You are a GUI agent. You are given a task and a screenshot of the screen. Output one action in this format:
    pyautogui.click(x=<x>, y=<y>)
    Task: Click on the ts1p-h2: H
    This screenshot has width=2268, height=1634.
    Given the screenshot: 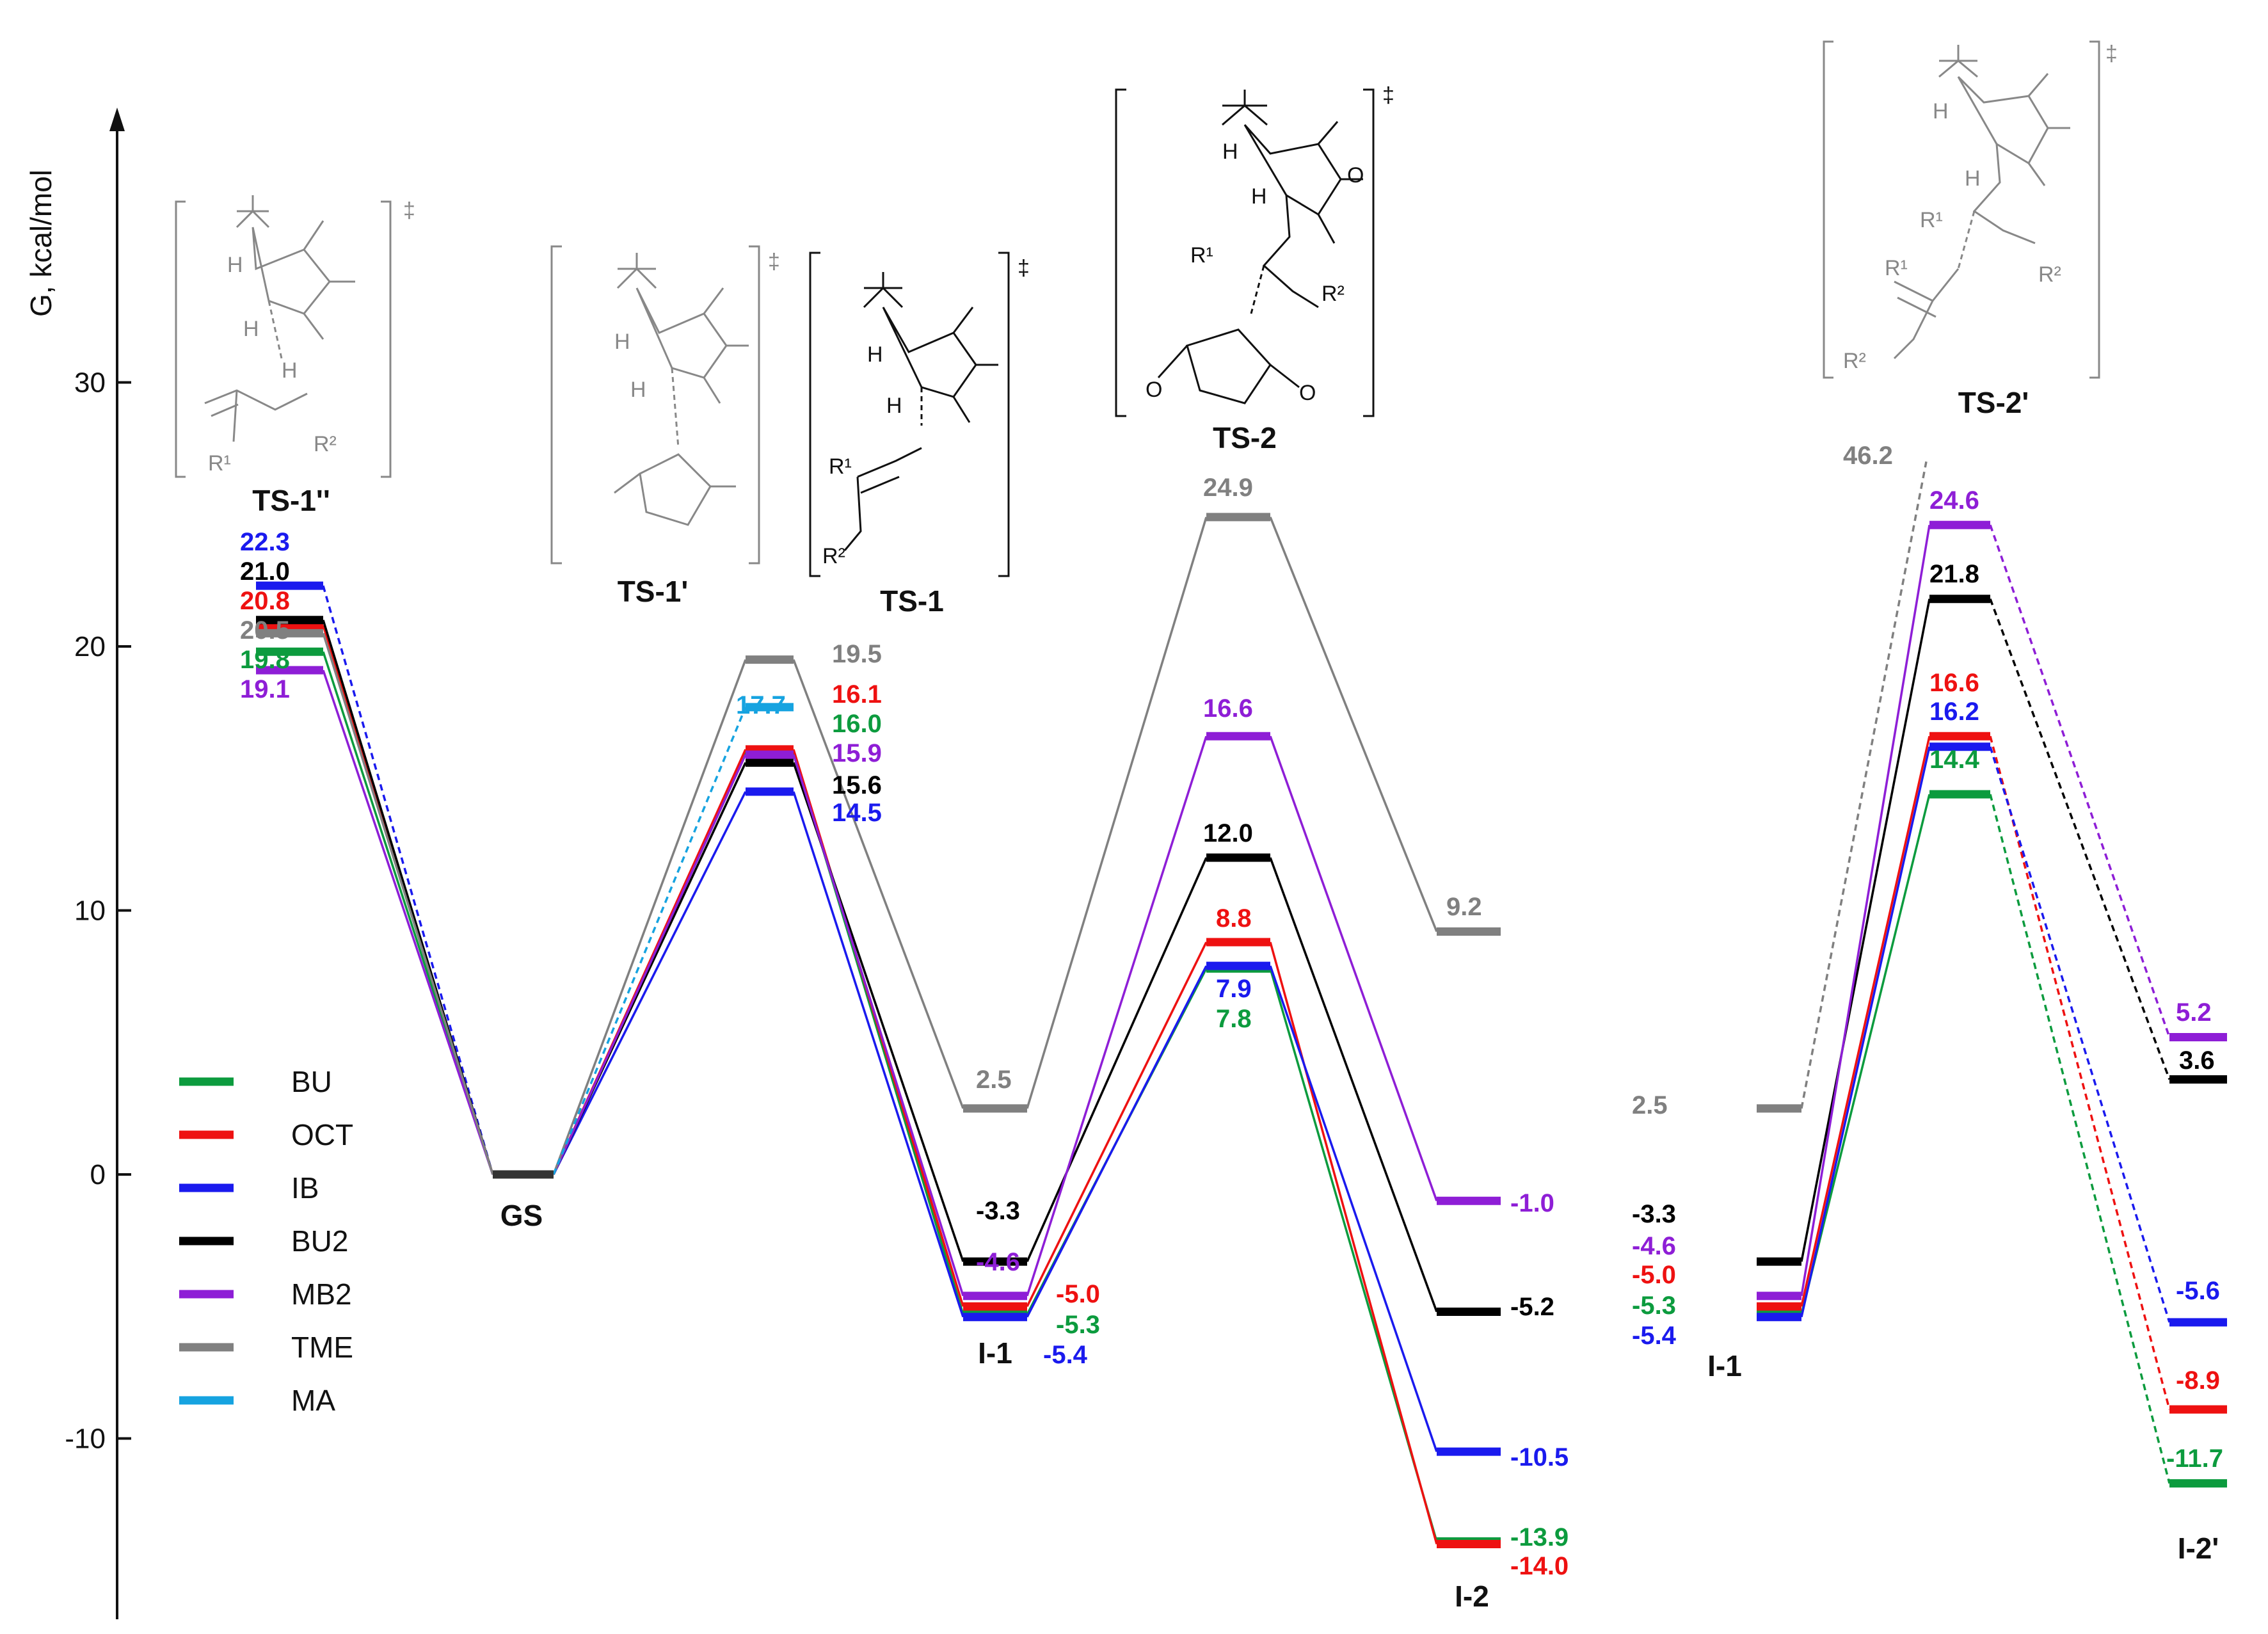 What is the action you would take?
    pyautogui.click(x=638, y=390)
    